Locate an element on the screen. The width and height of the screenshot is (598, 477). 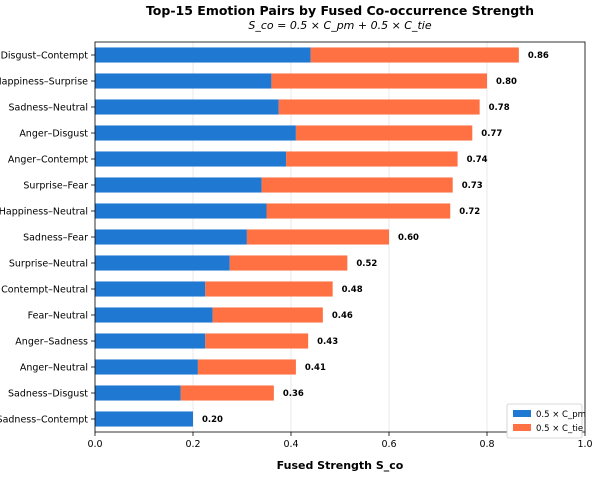
total-value-label: 0.20 is located at coordinates (212, 420).